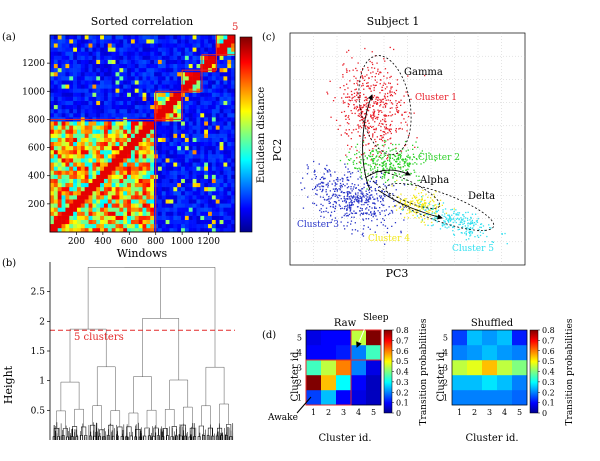  Describe the element at coordinates (402, 382) in the screenshot. I see `colorbar-tick-label: 0.3` at that location.